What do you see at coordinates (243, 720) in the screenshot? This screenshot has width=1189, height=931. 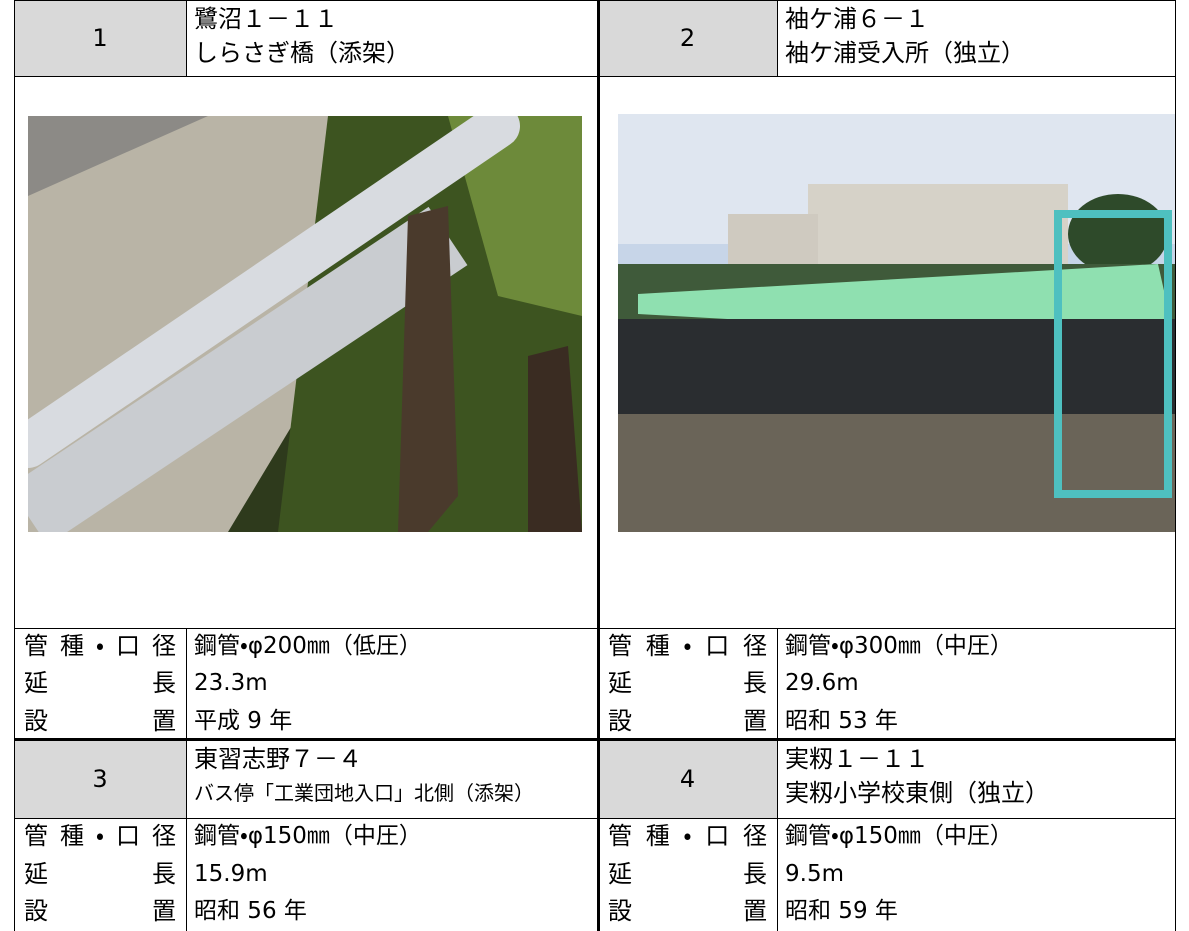 I see `field-value: 平成 9 年` at bounding box center [243, 720].